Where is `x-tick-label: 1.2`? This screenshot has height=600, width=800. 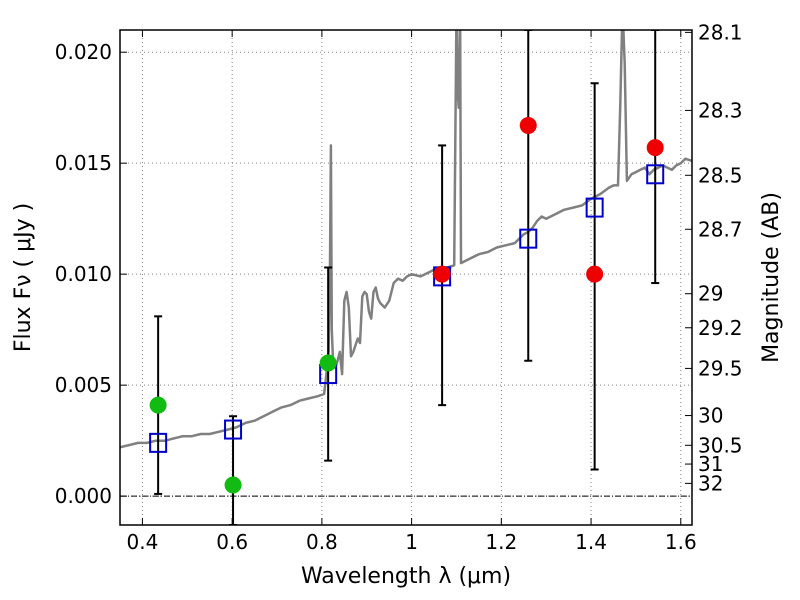
x-tick-label: 1.2 is located at coordinates (501, 542).